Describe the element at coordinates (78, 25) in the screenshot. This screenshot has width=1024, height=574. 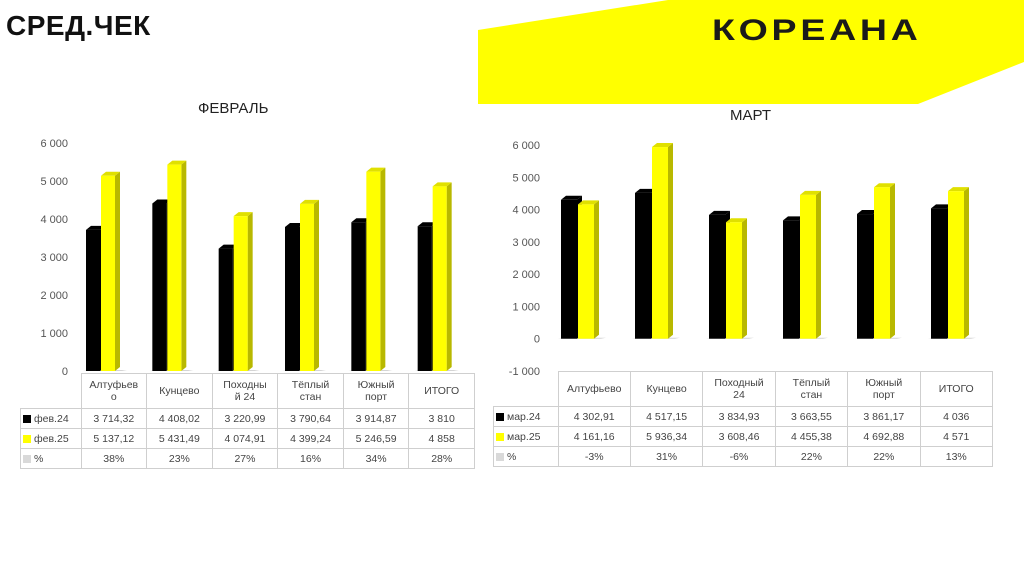
I see `page-title: СРЕД.ЧЕК` at that location.